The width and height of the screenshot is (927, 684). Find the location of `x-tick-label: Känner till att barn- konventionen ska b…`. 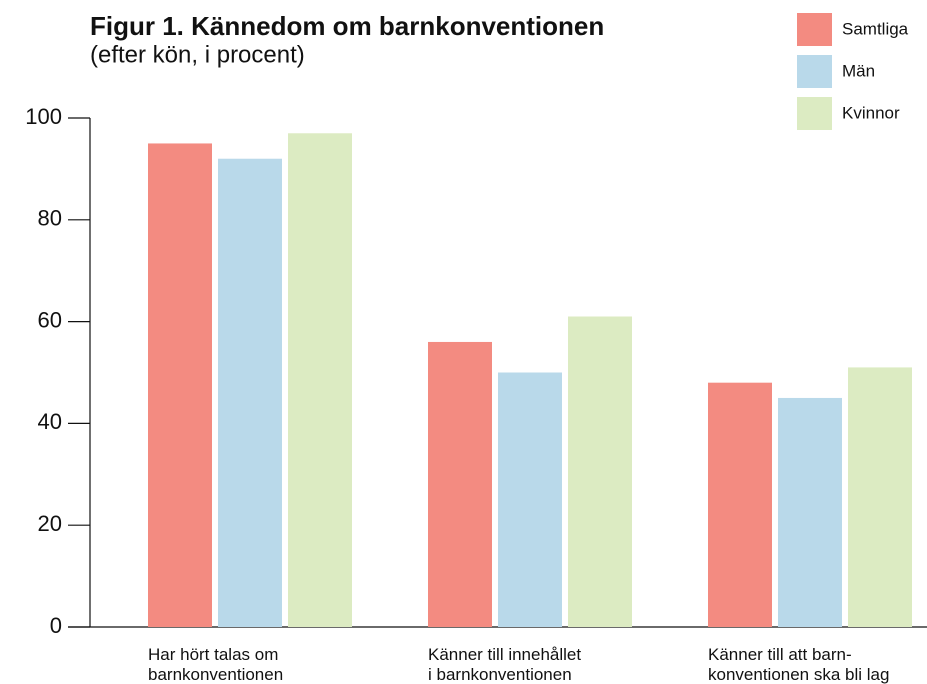

x-tick-label: Känner till att barn- konventionen ska b… is located at coordinates (799, 664).